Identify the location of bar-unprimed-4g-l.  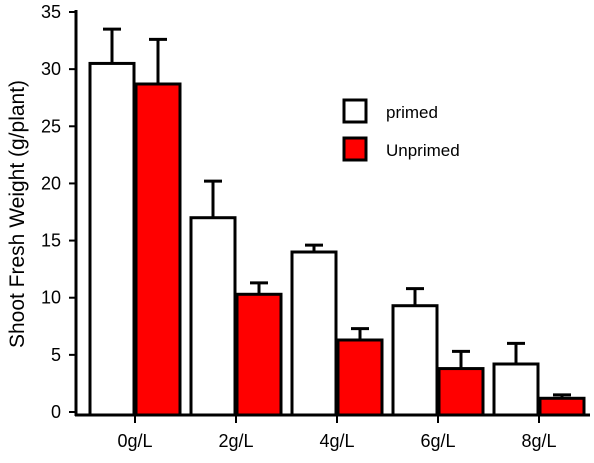
(360, 377).